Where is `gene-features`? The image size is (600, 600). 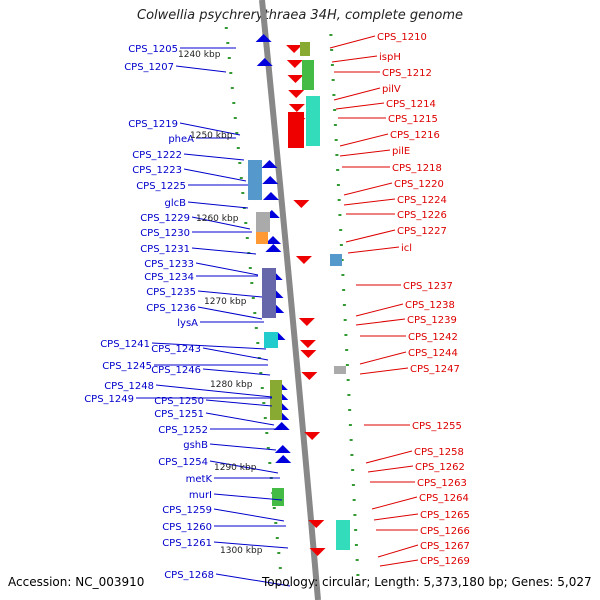 gene-features is located at coordinates (299, 295).